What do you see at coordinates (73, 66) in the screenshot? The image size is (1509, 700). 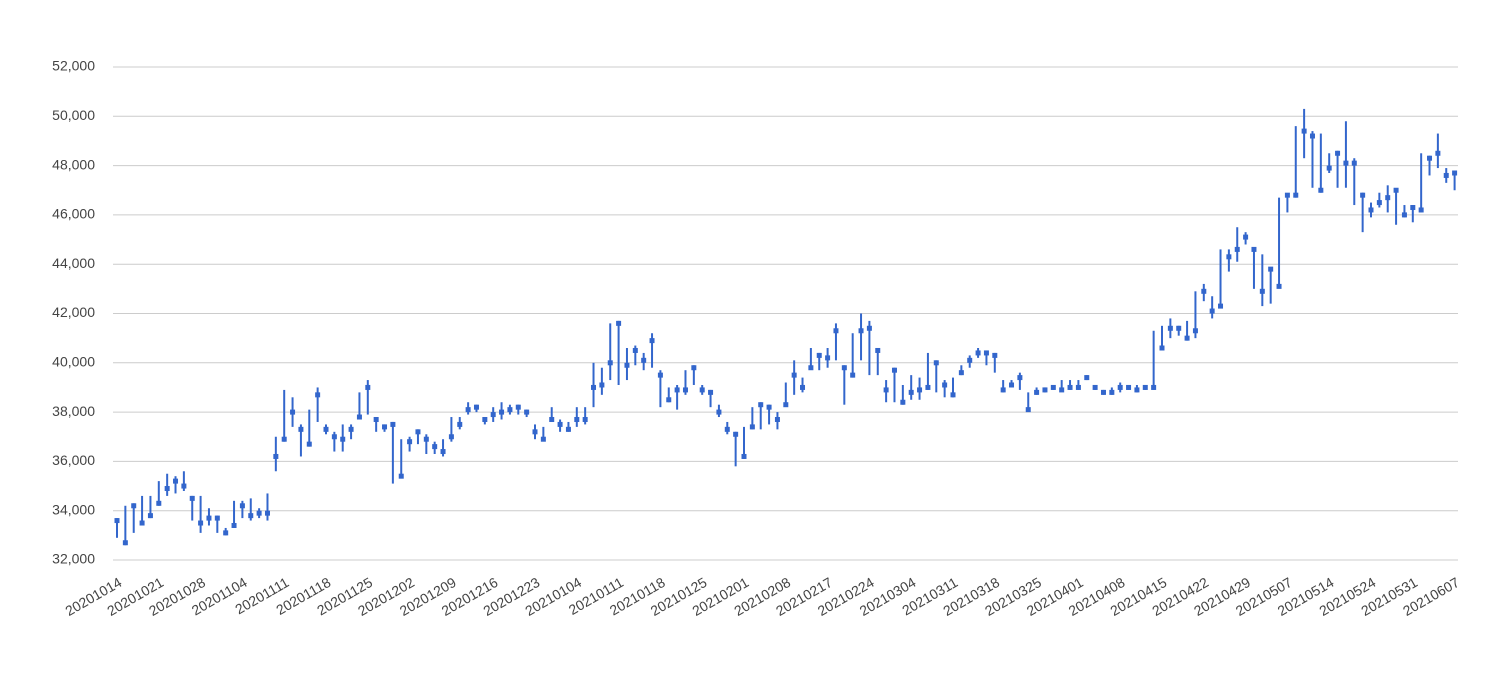 I see `y-tick-label: 52,000` at bounding box center [73, 66].